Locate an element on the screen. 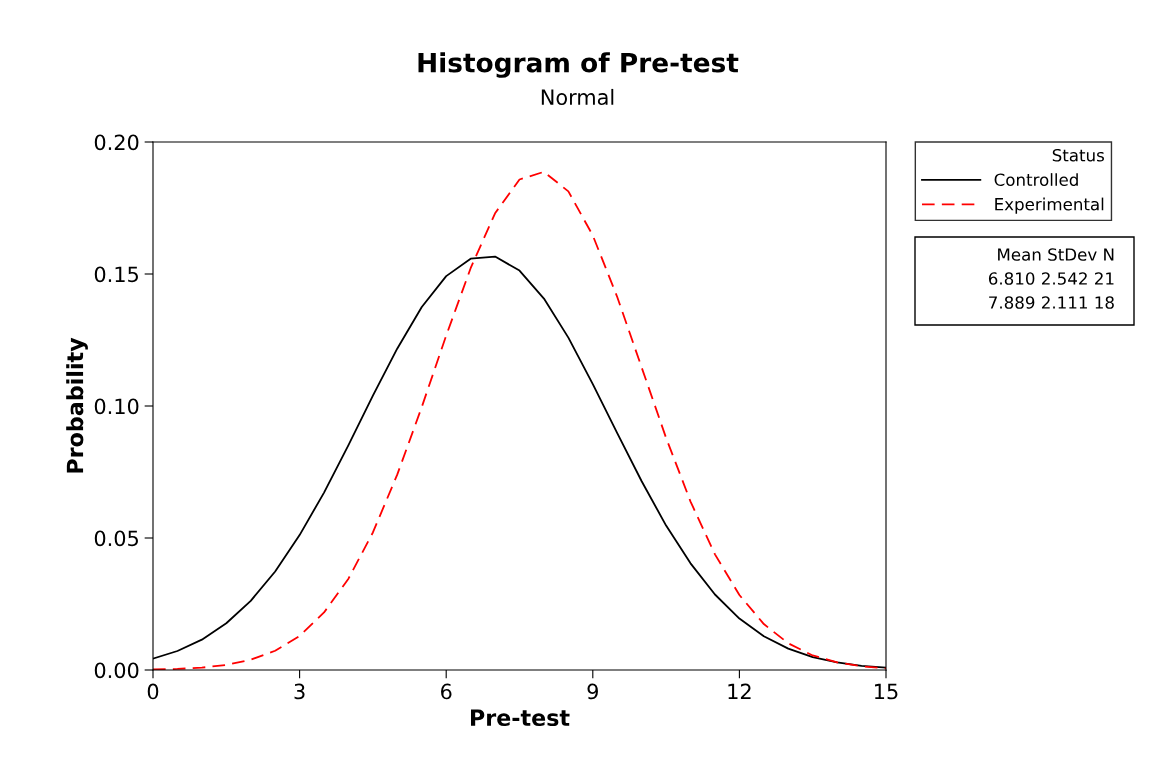 The image size is (1155, 773). text: 6.810 2.542 21 is located at coordinates (1051, 278).